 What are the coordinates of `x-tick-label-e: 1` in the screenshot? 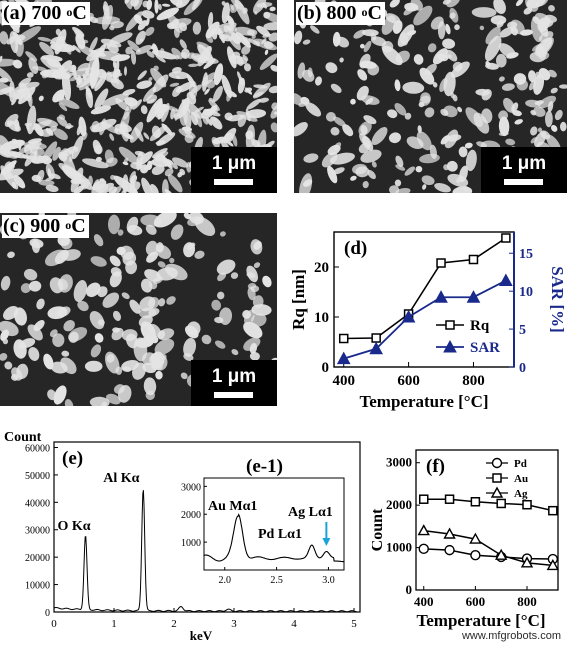 It's located at (114, 624).